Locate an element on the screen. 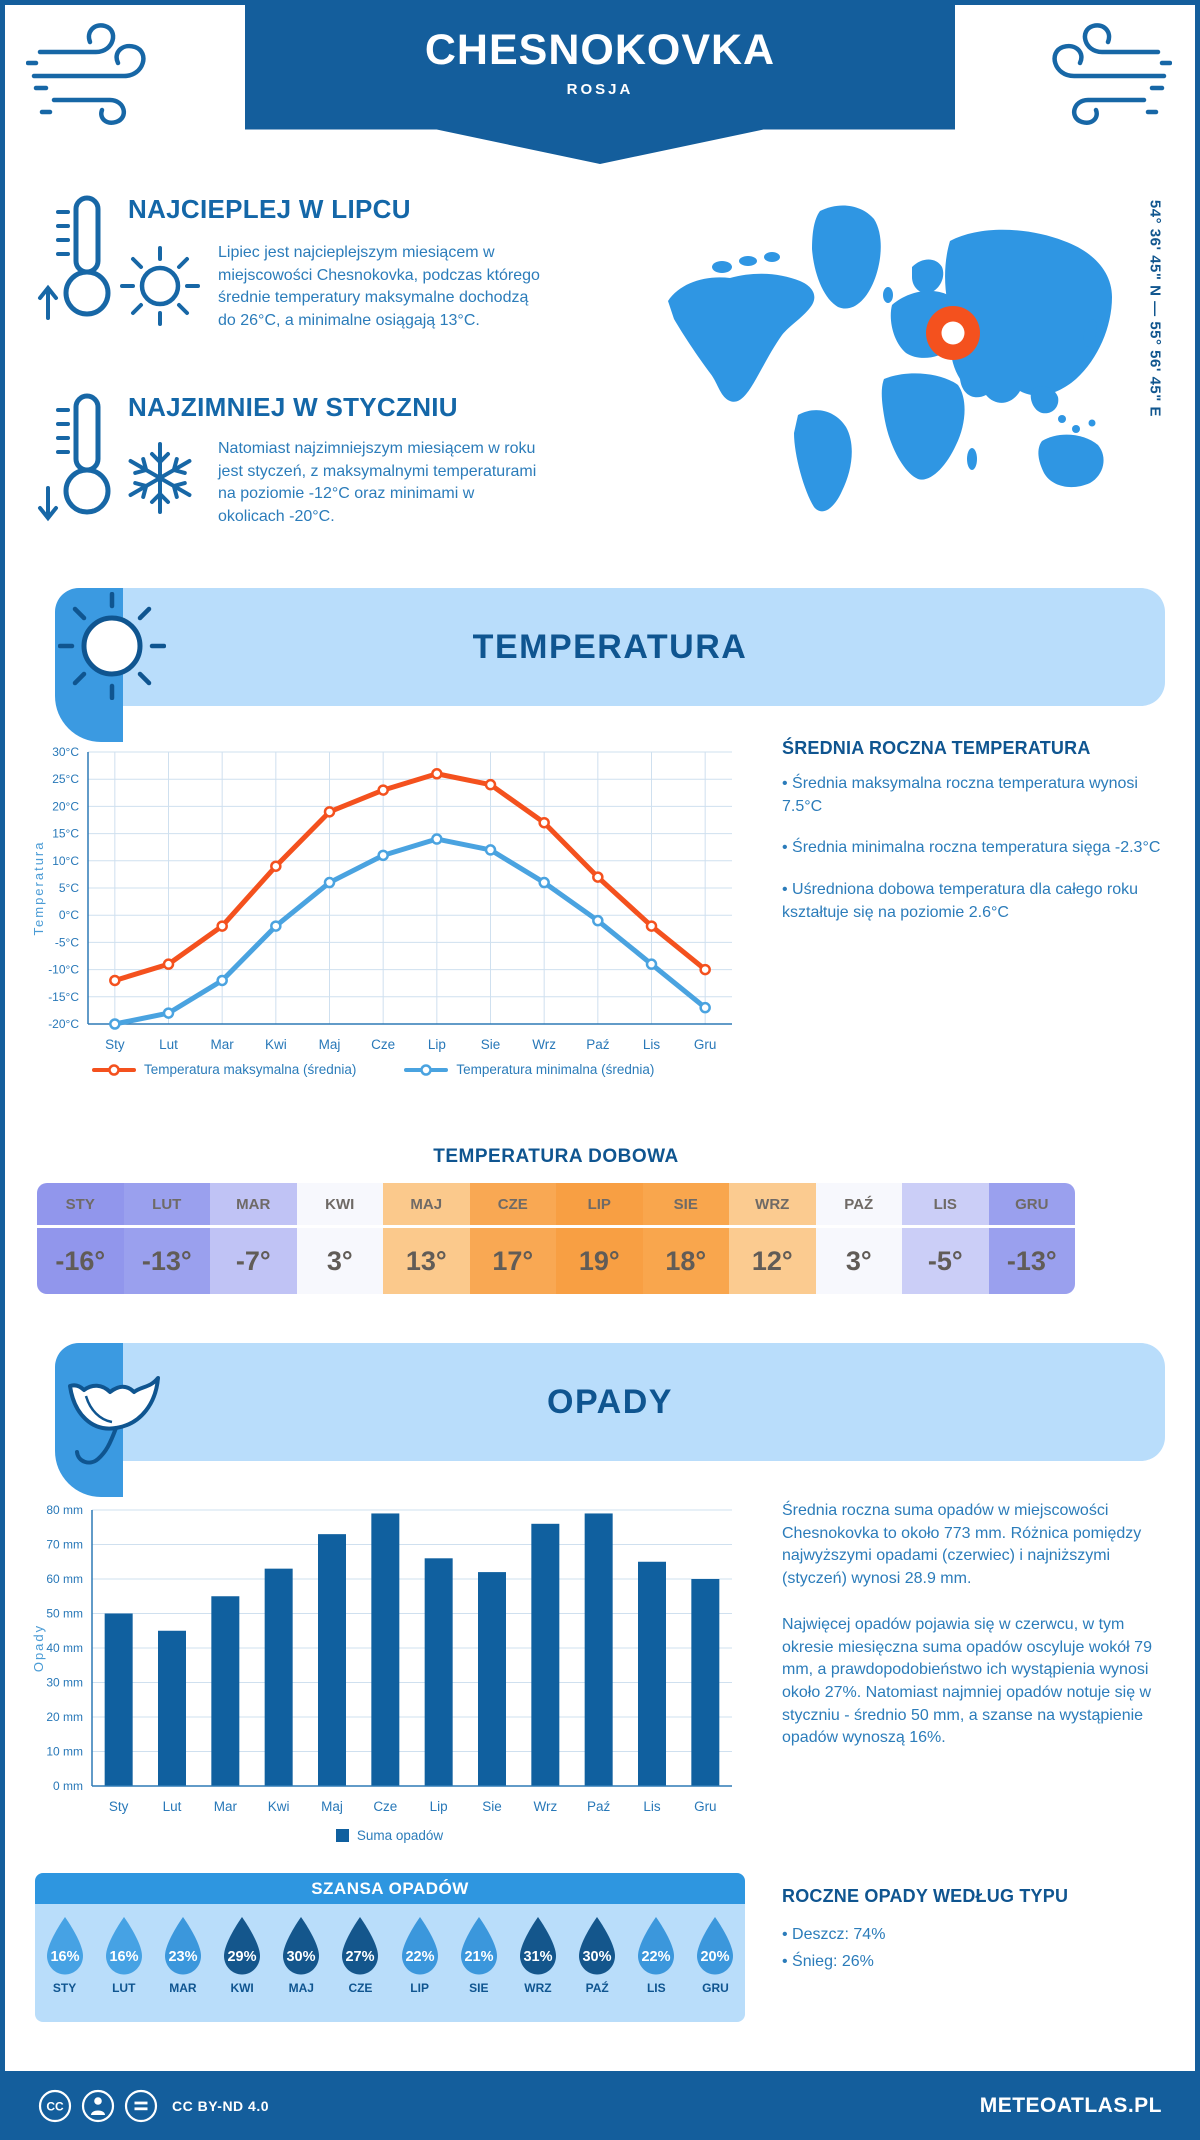  svg-text: 10 mm is located at coordinates (64, 1752).